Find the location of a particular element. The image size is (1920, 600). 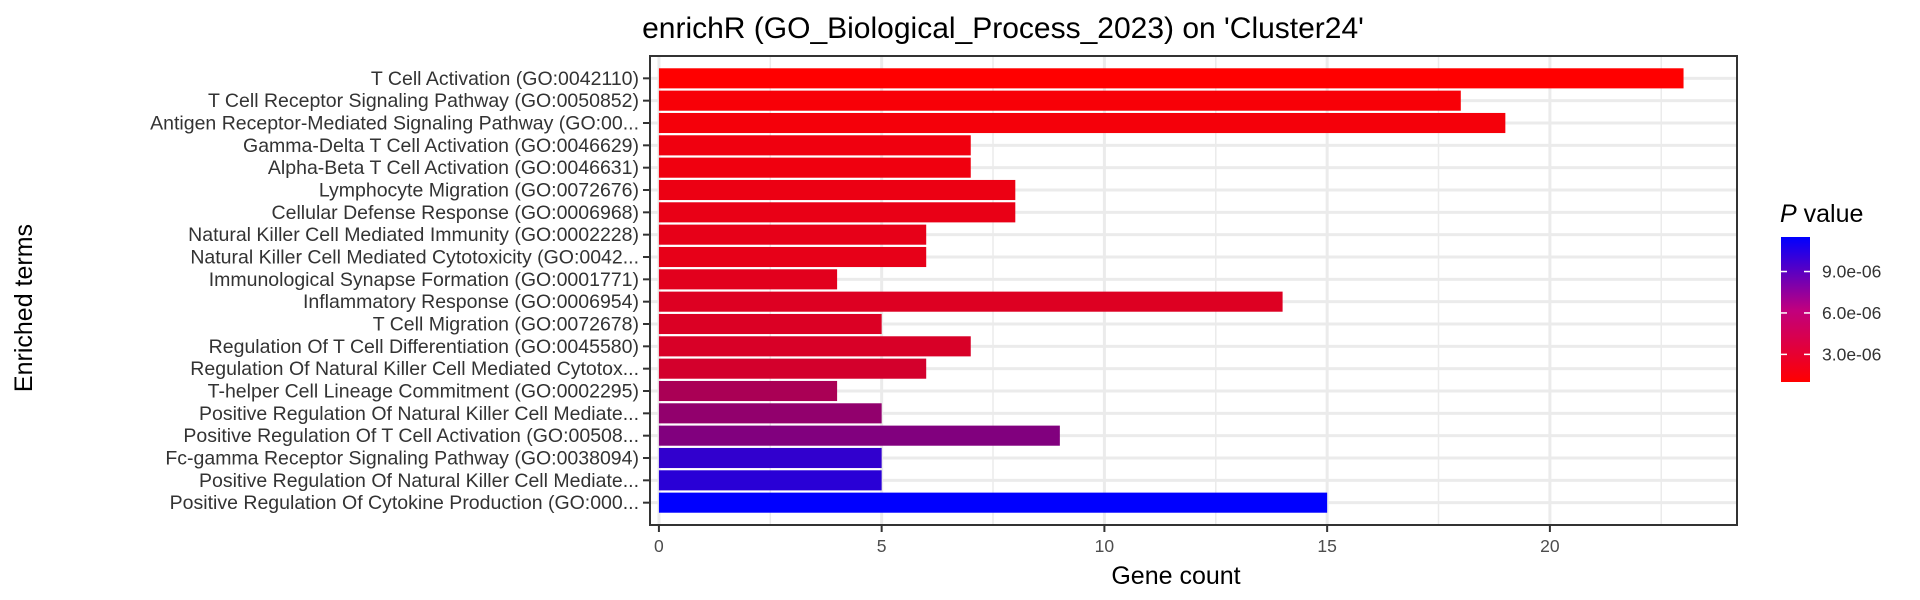

legend-title: P value is located at coordinates (1821, 214).